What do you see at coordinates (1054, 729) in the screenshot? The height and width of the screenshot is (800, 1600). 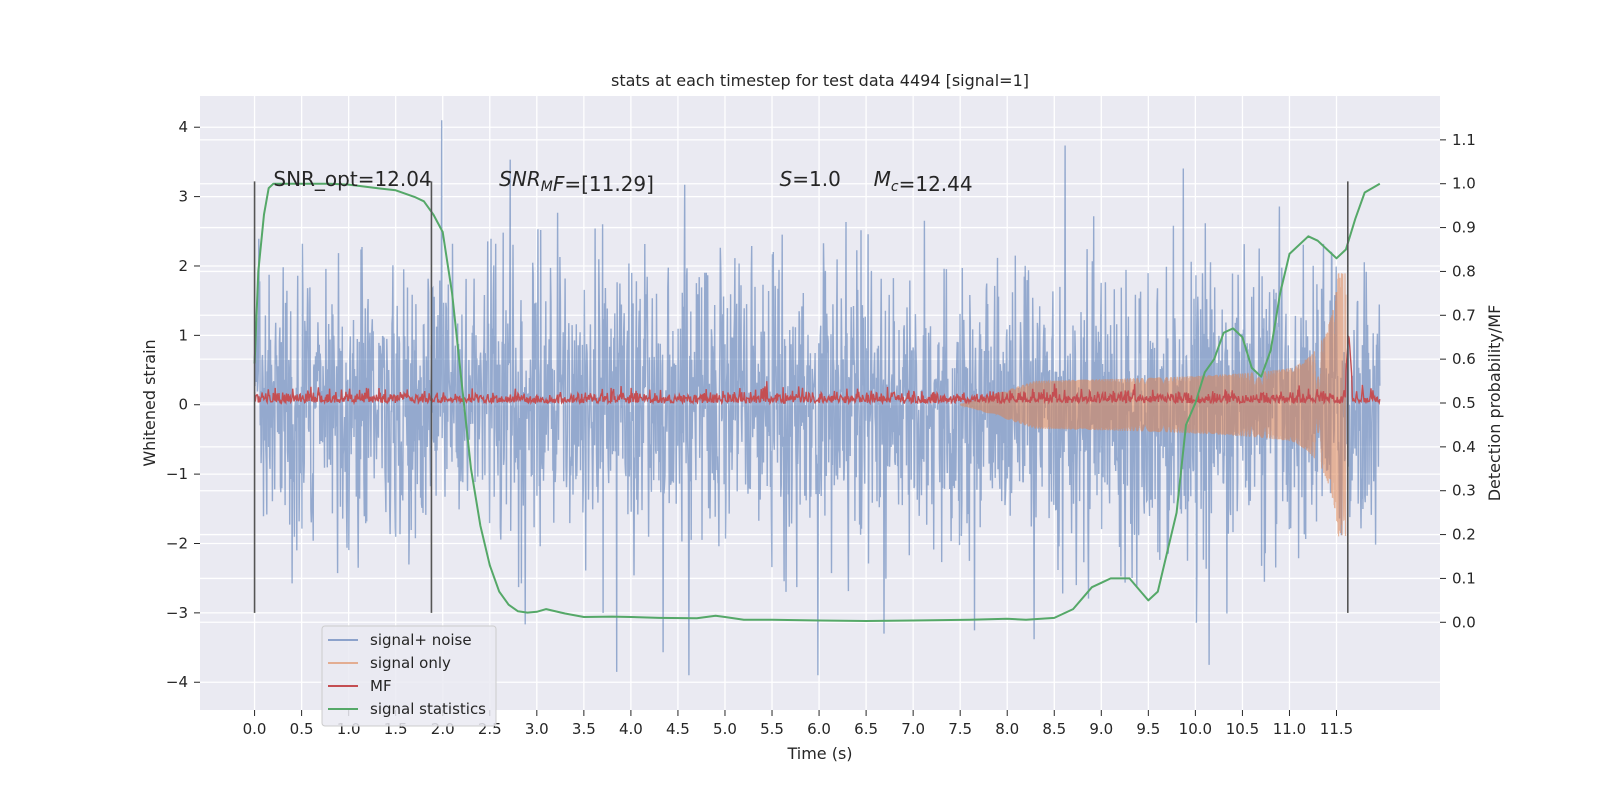 I see `x-tick-label: 8.5` at bounding box center [1054, 729].